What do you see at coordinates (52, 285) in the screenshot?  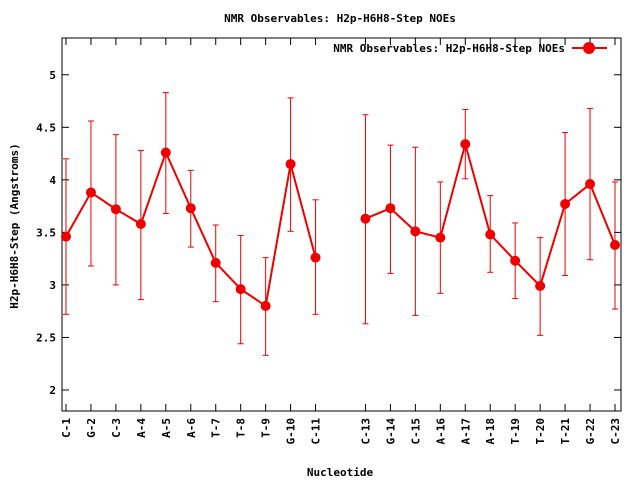 I see `y-tick-label: 3` at bounding box center [52, 285].